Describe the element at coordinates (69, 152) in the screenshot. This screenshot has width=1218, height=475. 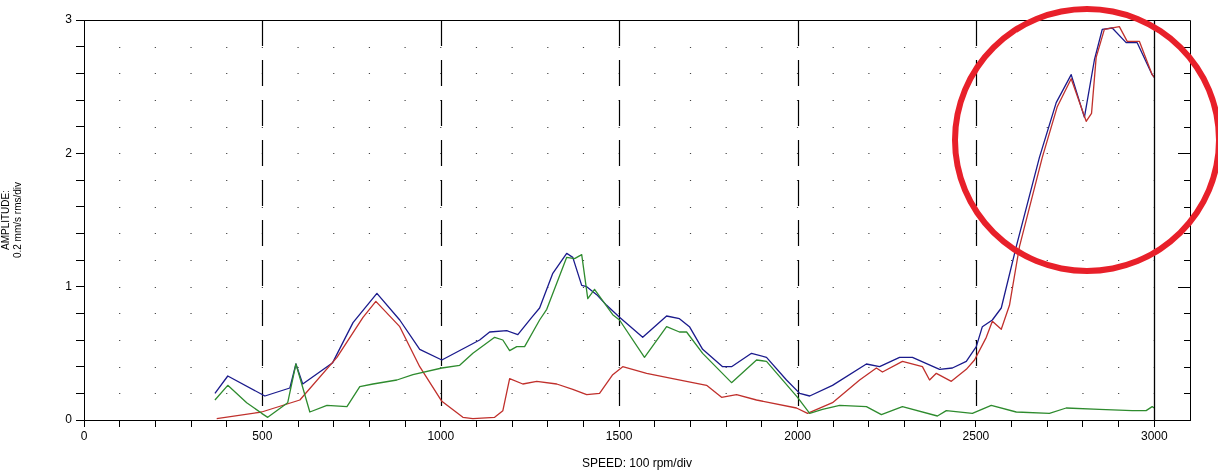
I see `y-tick-label: 2` at that location.